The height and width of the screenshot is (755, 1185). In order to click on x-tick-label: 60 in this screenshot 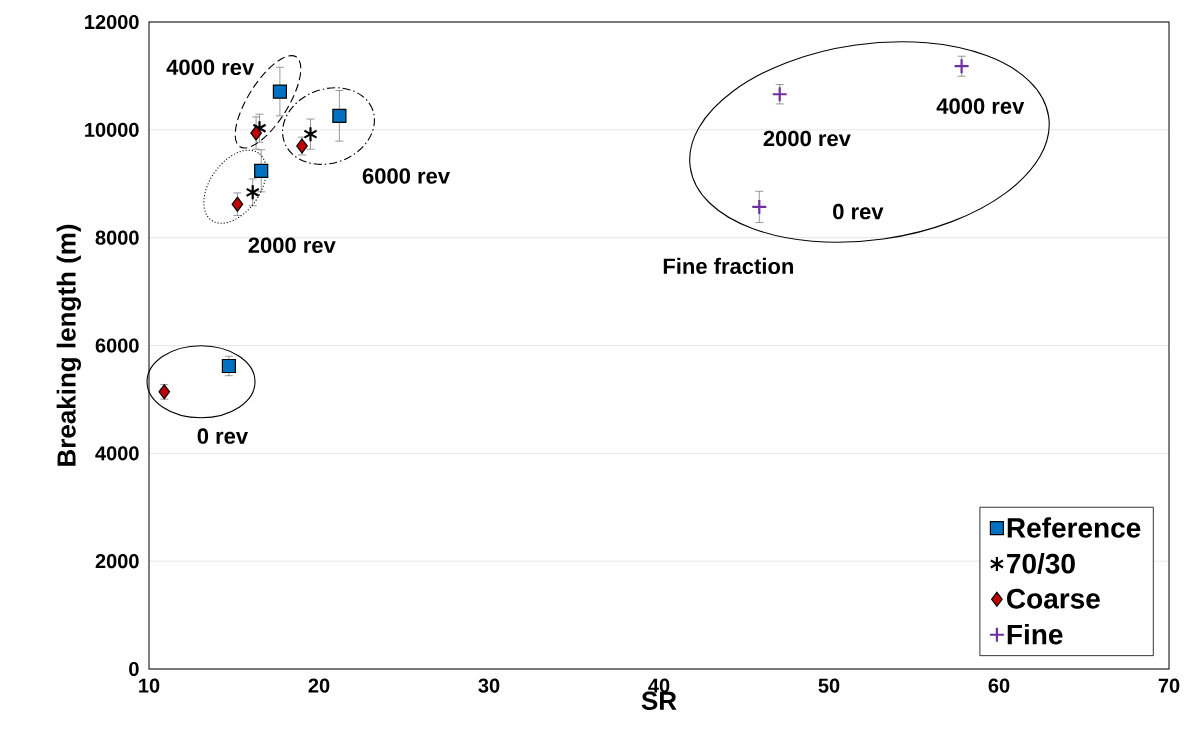, I will do `click(999, 685)`.